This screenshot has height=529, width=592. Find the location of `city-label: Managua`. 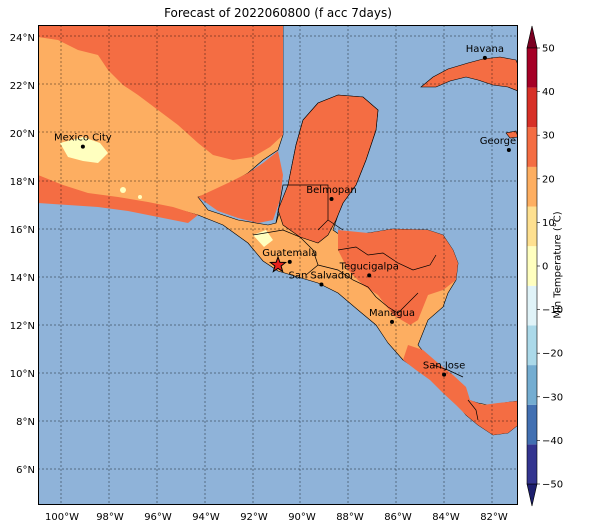

city-label: Managua is located at coordinates (392, 313).